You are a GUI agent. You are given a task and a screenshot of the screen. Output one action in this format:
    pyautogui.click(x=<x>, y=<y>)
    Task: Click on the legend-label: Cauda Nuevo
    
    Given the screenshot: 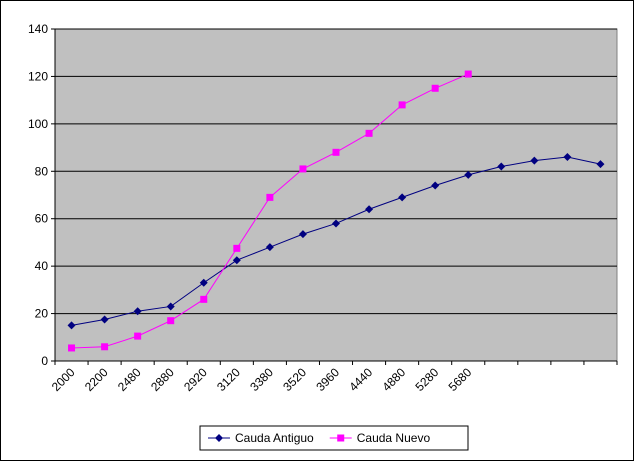 What is the action you would take?
    pyautogui.click(x=394, y=438)
    